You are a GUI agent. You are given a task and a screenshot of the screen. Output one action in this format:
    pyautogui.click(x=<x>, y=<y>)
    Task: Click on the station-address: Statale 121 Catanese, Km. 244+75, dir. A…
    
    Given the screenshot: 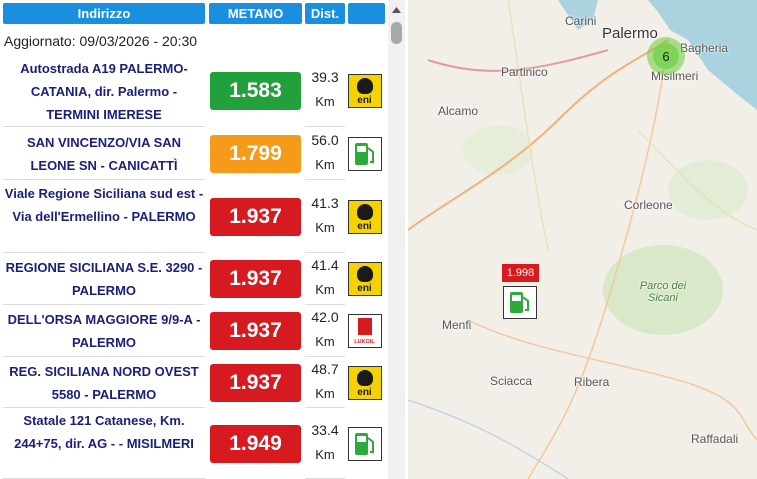 What is the action you would take?
    pyautogui.click(x=104, y=432)
    